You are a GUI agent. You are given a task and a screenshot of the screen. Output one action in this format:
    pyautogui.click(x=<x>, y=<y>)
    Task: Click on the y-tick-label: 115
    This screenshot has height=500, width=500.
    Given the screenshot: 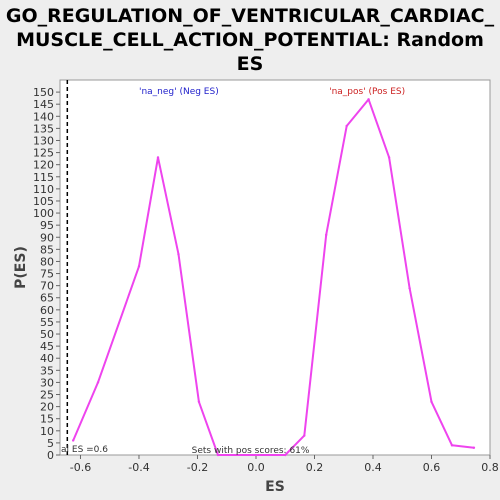 What is the action you would take?
    pyautogui.click(x=43, y=177)
    